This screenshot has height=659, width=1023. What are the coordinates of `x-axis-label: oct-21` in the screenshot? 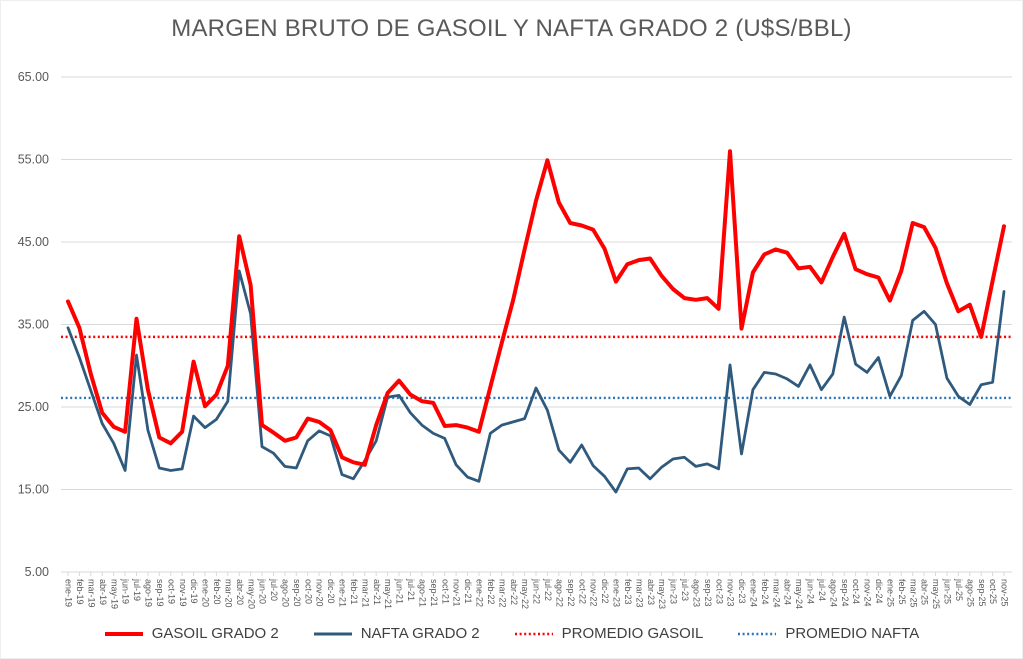 It's located at (445, 591).